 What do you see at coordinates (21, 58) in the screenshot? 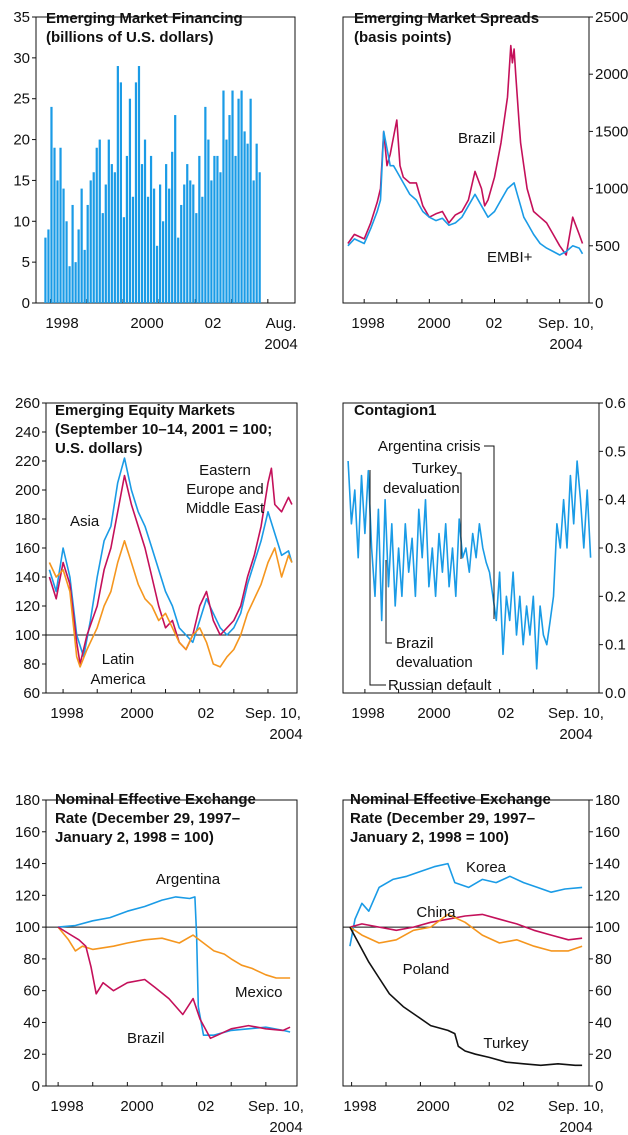
I see `y-tick-label: 30` at bounding box center [21, 58].